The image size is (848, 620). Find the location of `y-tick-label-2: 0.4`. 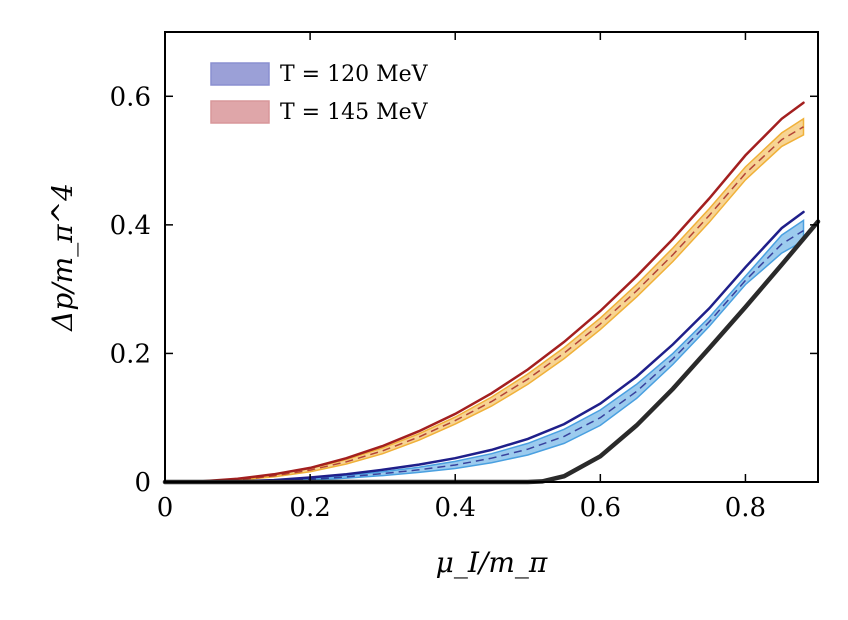

y-tick-label-2: 0.4 is located at coordinates (130, 226).